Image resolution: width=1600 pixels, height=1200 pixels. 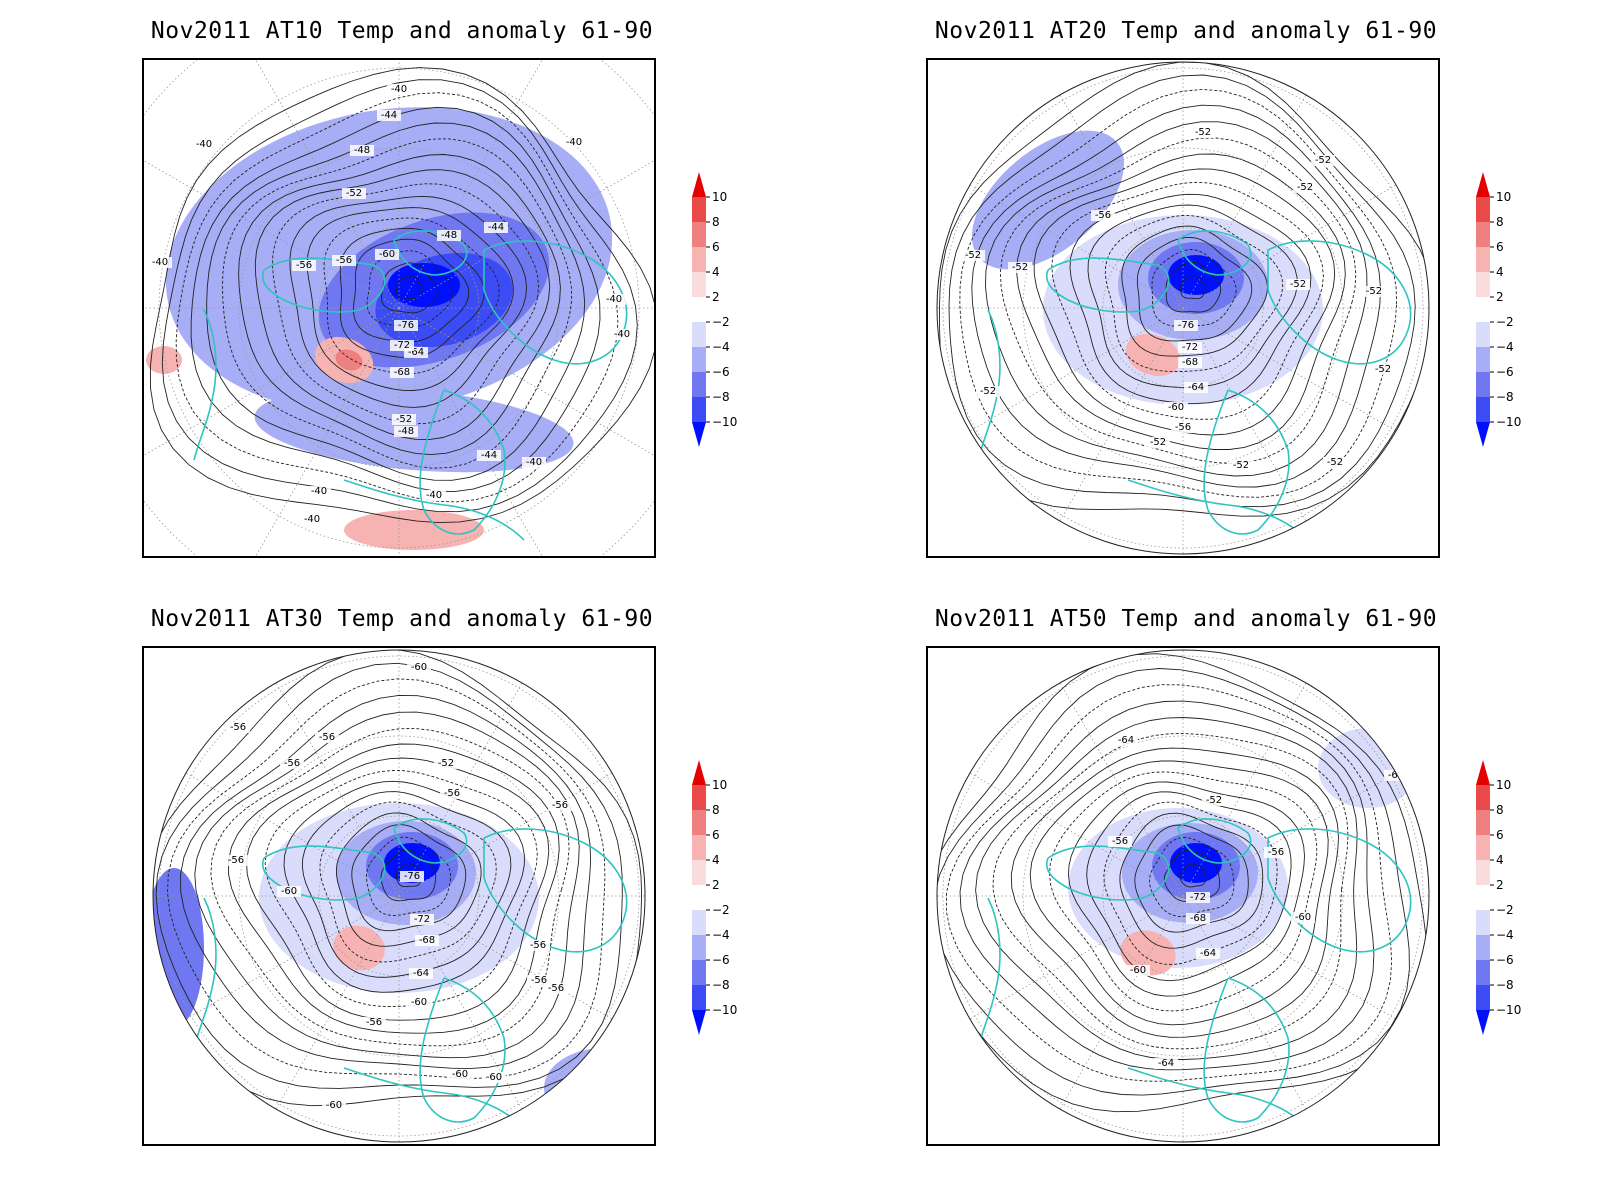 I want to click on contour-label: -72, so click(x=402, y=345).